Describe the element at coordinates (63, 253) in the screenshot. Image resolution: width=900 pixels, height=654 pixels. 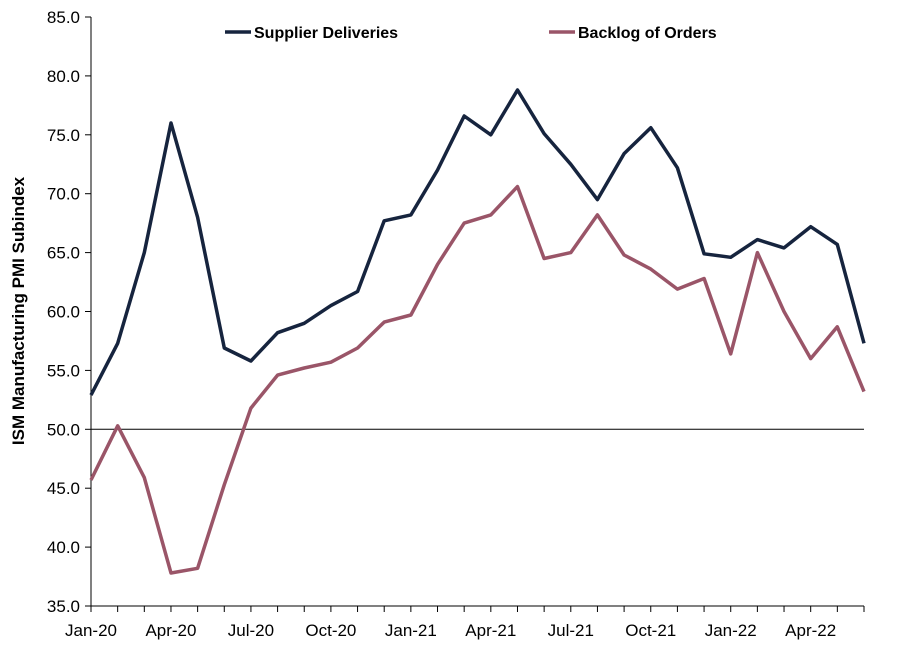
I see `y-tick-label: 65.0` at that location.